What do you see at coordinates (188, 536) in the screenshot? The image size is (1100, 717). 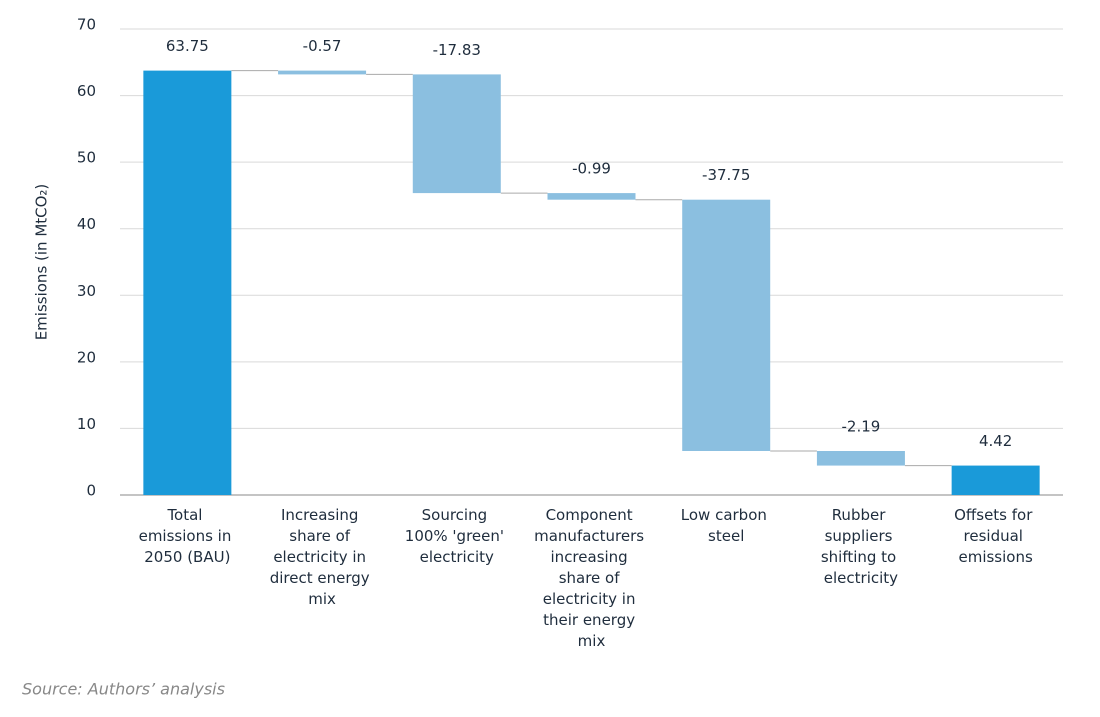 I see `x-tick-label: Total emissions in 2050 (BAU)` at bounding box center [188, 536].